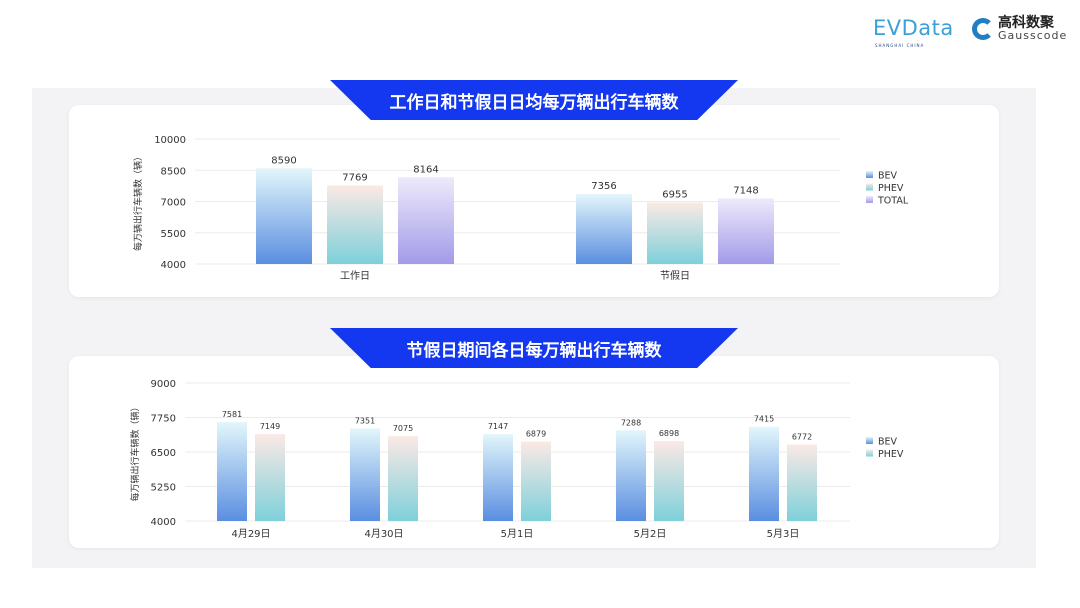 This screenshot has height=608, width=1080. What do you see at coordinates (650, 534) in the screenshot?
I see `x-tick-label: 5月2日` at bounding box center [650, 534].